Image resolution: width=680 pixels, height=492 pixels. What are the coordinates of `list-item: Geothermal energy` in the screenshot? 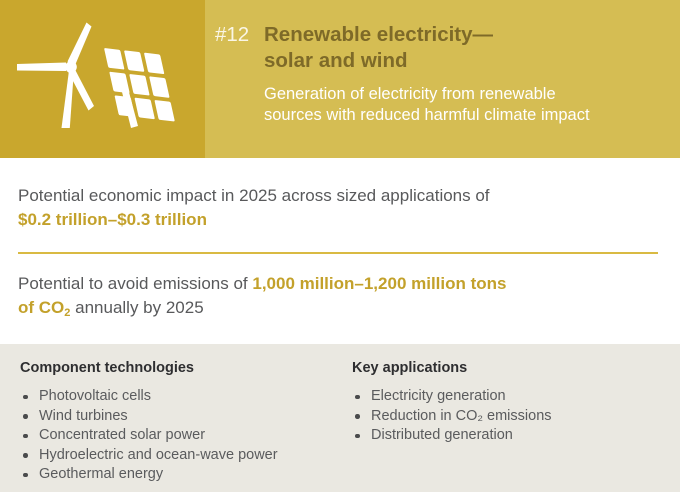 It's located at (186, 475).